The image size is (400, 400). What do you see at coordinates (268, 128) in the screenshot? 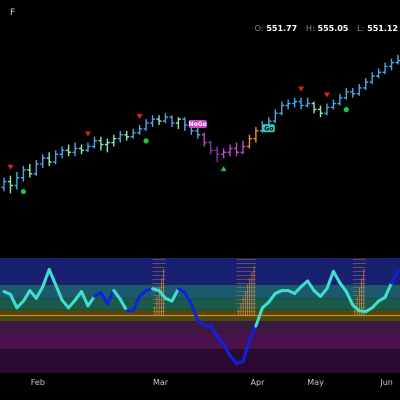
I see `go-label: Go` at bounding box center [268, 128].